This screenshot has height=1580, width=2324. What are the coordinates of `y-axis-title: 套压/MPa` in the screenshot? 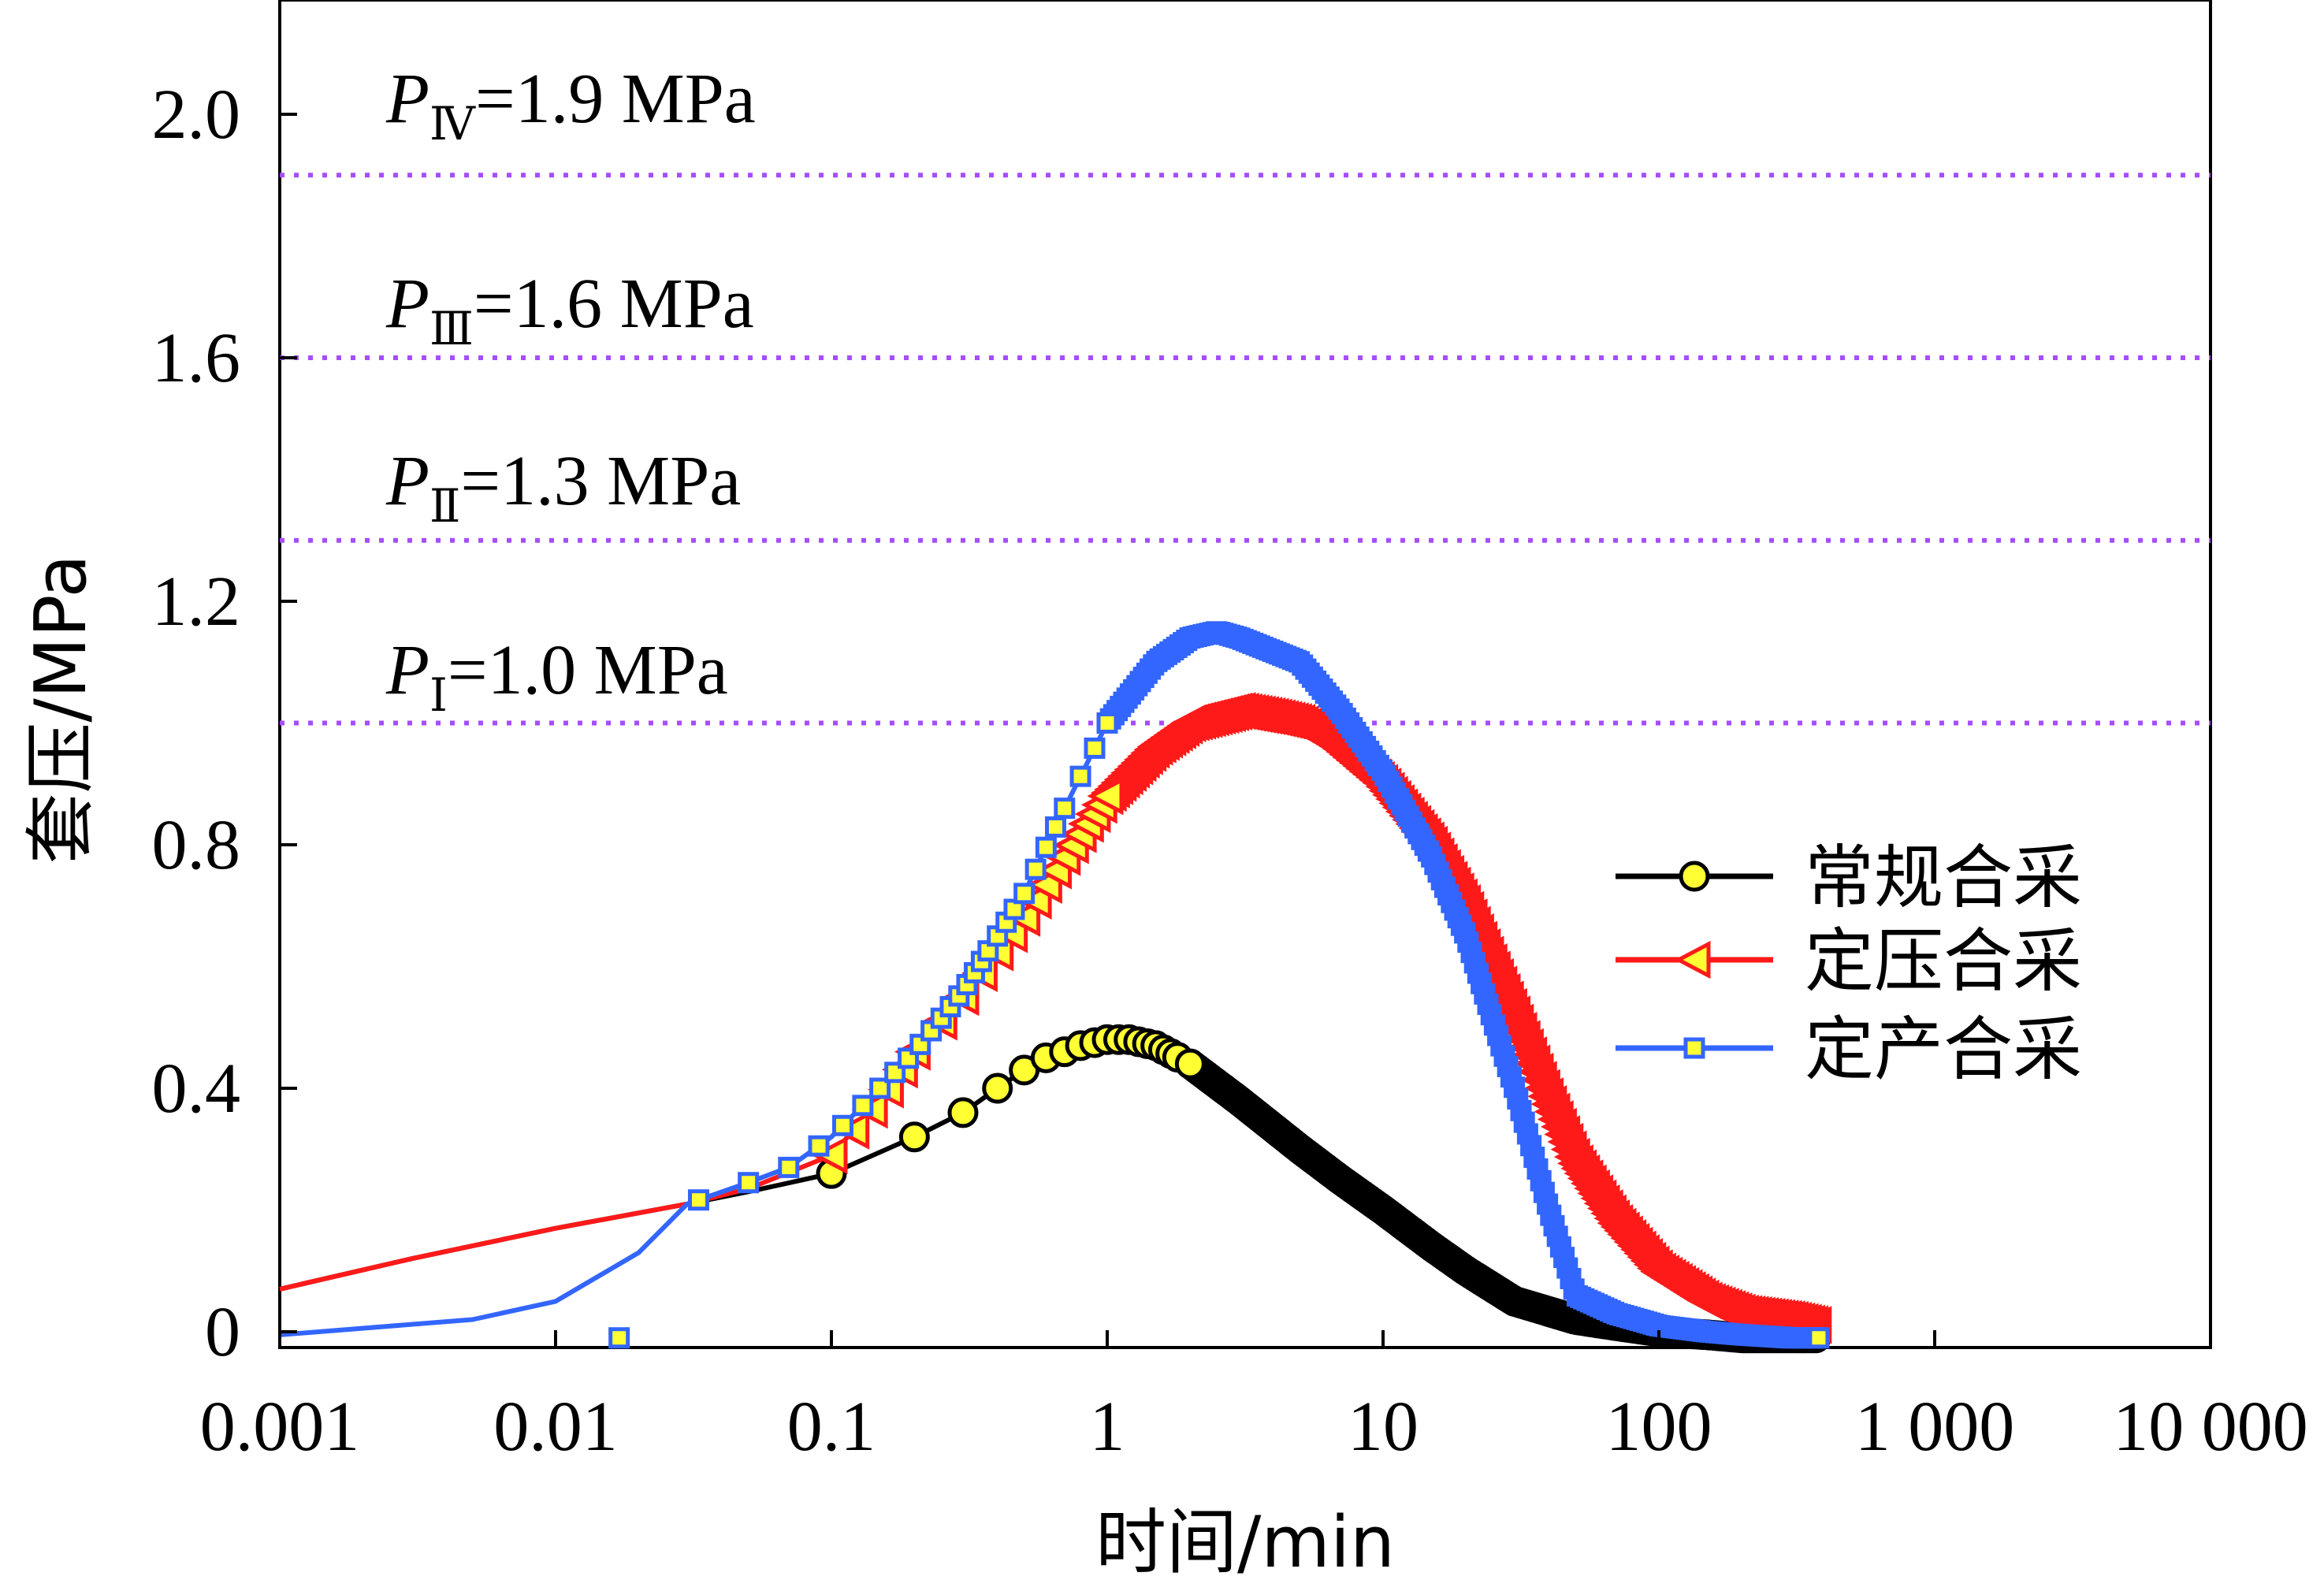 It's located at (61, 709).